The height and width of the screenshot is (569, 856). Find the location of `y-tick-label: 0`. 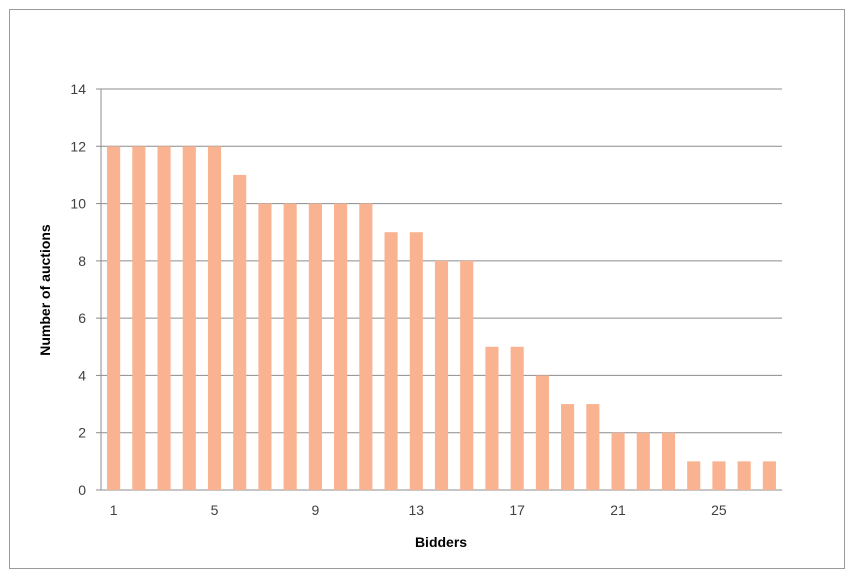

y-tick-label: 0 is located at coordinates (82, 490).